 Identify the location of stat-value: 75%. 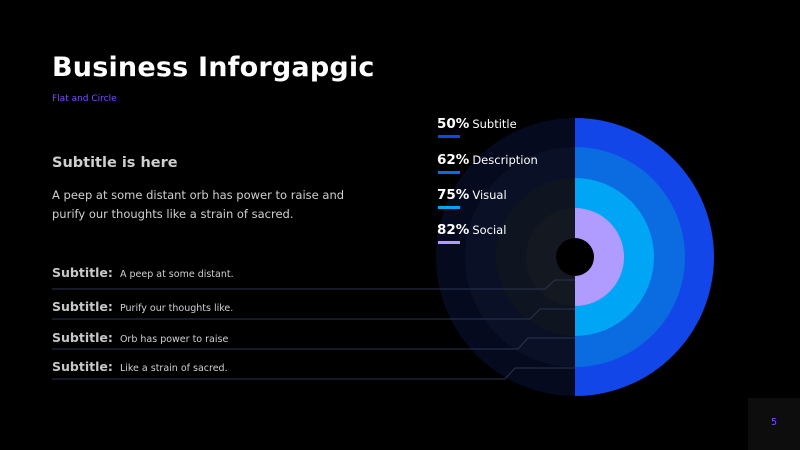
(453, 195).